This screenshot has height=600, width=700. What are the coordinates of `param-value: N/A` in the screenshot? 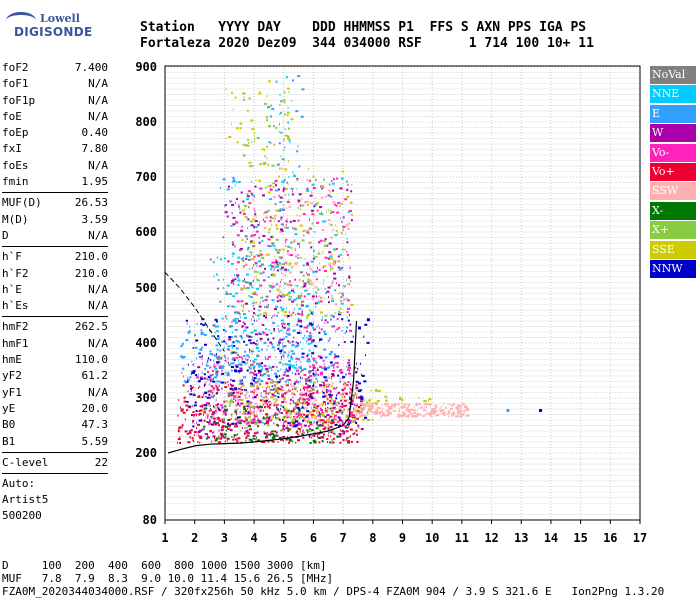 It's located at (98, 289).